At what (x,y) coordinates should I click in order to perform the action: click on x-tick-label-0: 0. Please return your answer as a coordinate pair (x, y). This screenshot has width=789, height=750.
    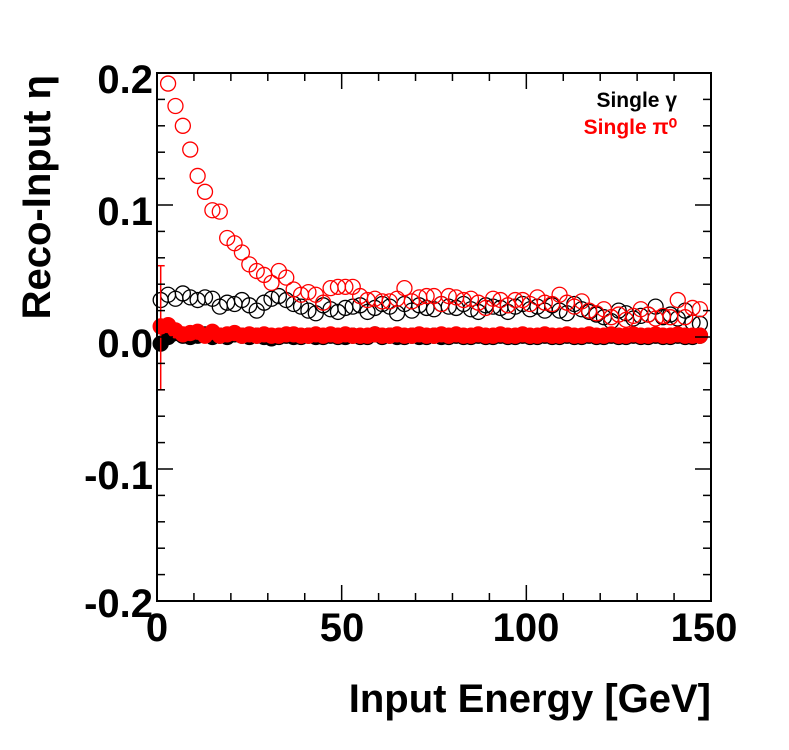
    Looking at the image, I should click on (157, 628).